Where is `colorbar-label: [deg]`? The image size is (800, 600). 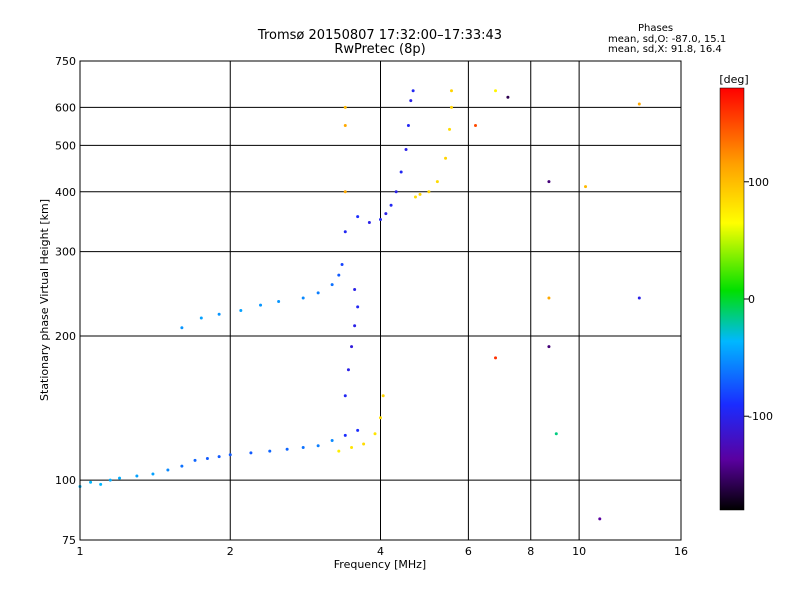
colorbar-label: [deg] is located at coordinates (733, 79).